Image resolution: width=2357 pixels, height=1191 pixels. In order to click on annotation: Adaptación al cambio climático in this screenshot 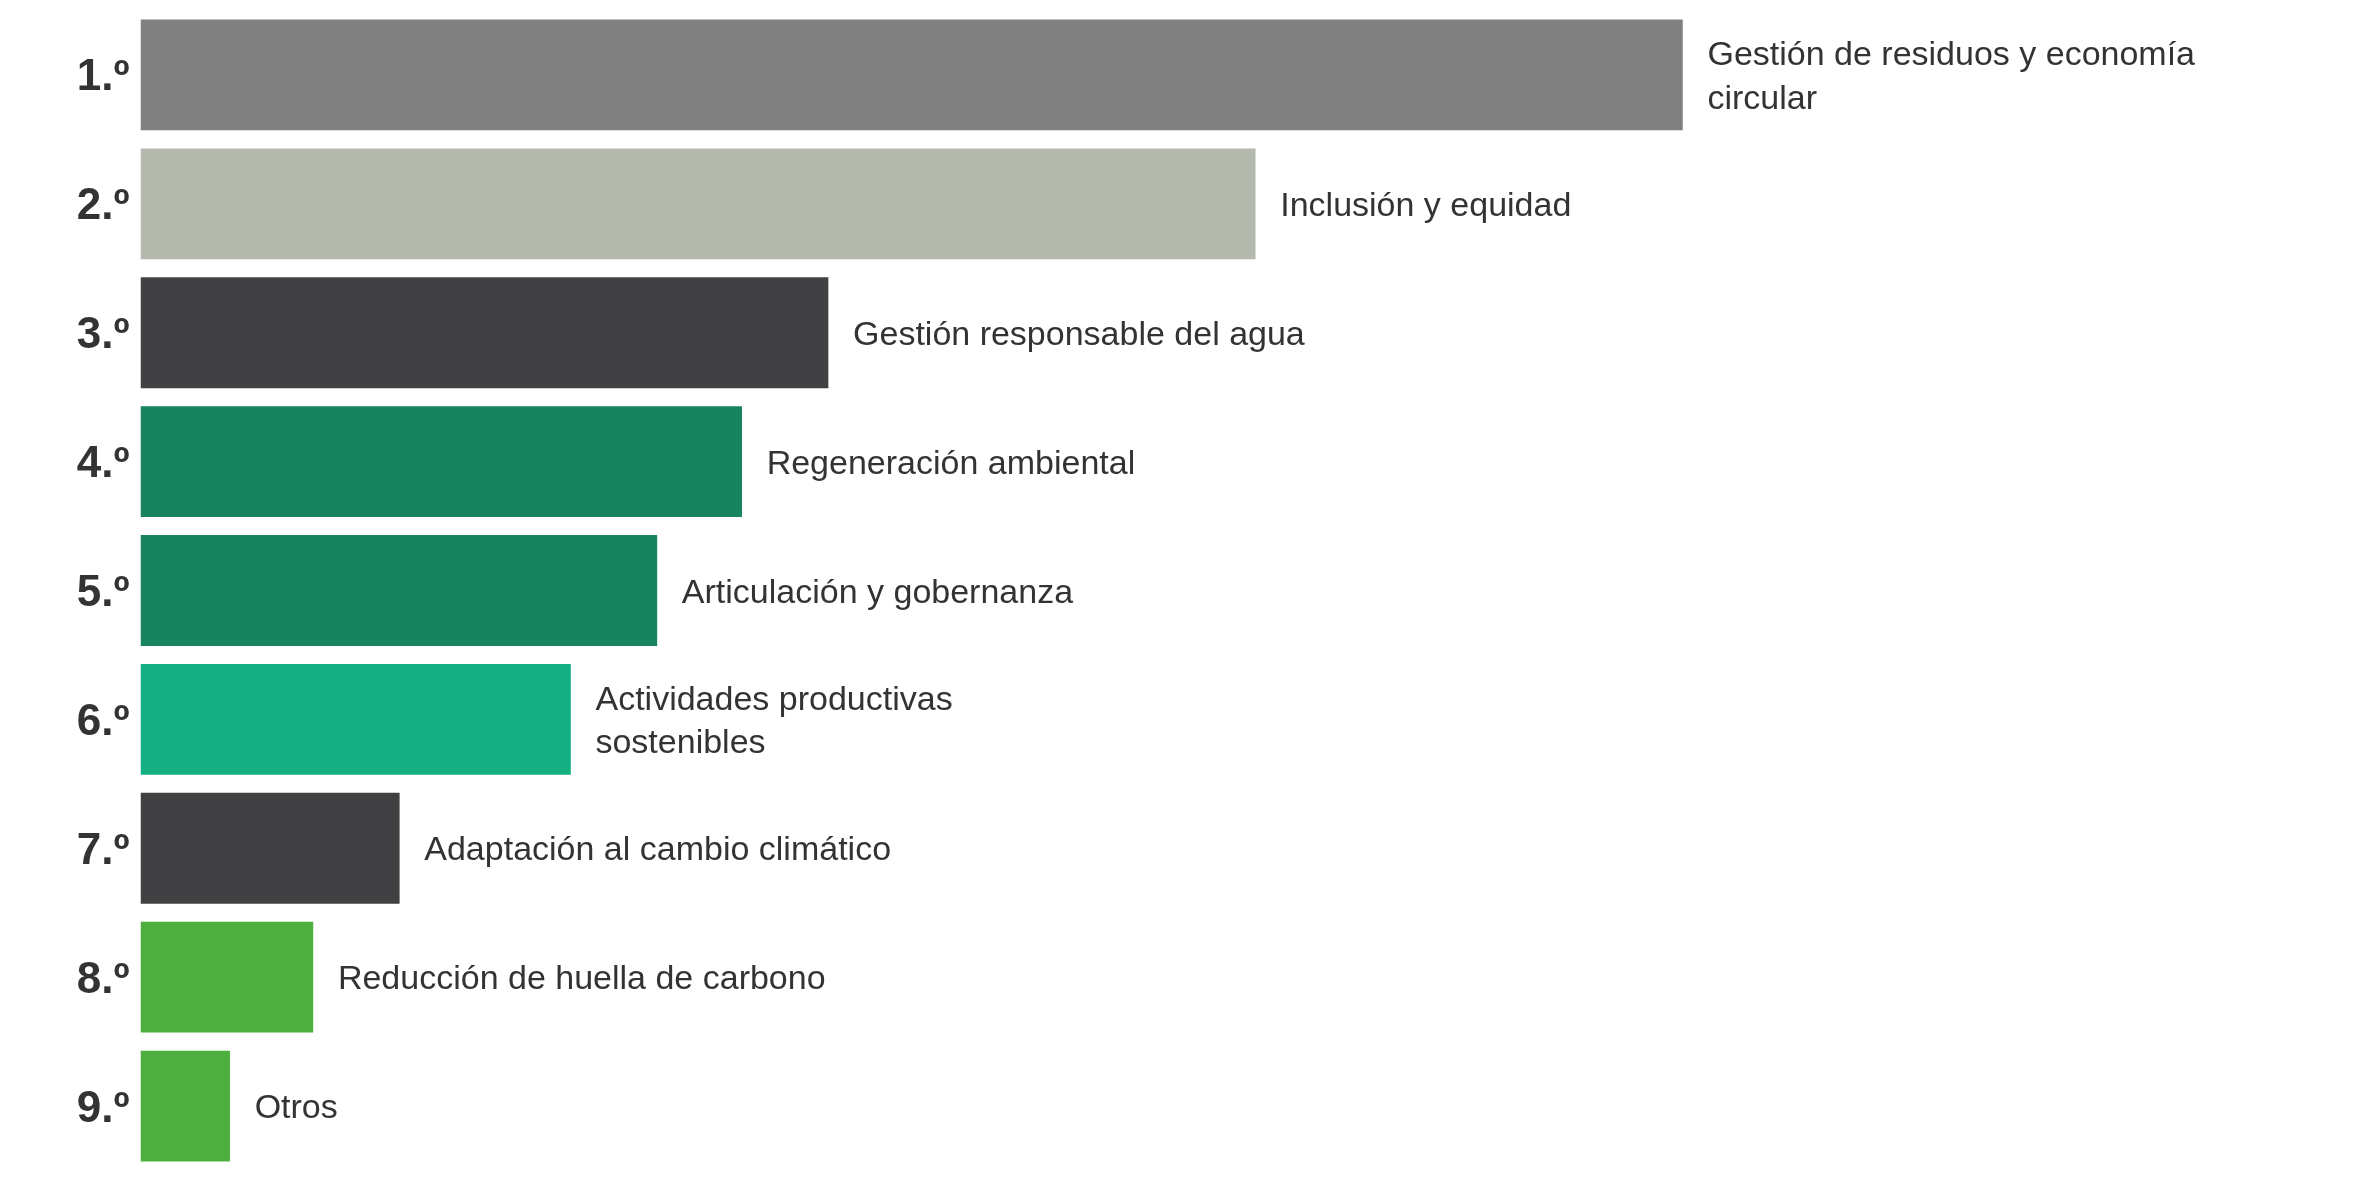, I will do `click(658, 848)`.